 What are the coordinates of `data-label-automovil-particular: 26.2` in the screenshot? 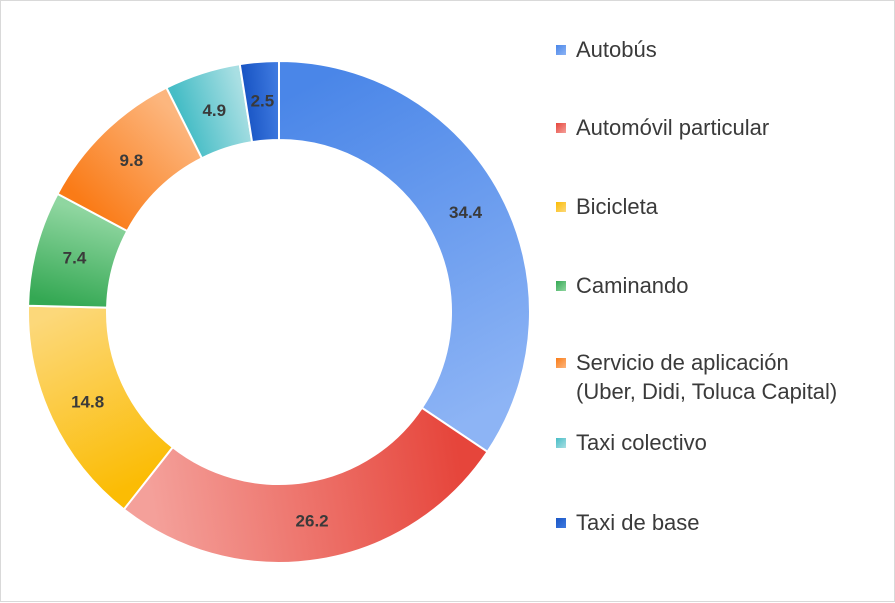 It's located at (312, 520).